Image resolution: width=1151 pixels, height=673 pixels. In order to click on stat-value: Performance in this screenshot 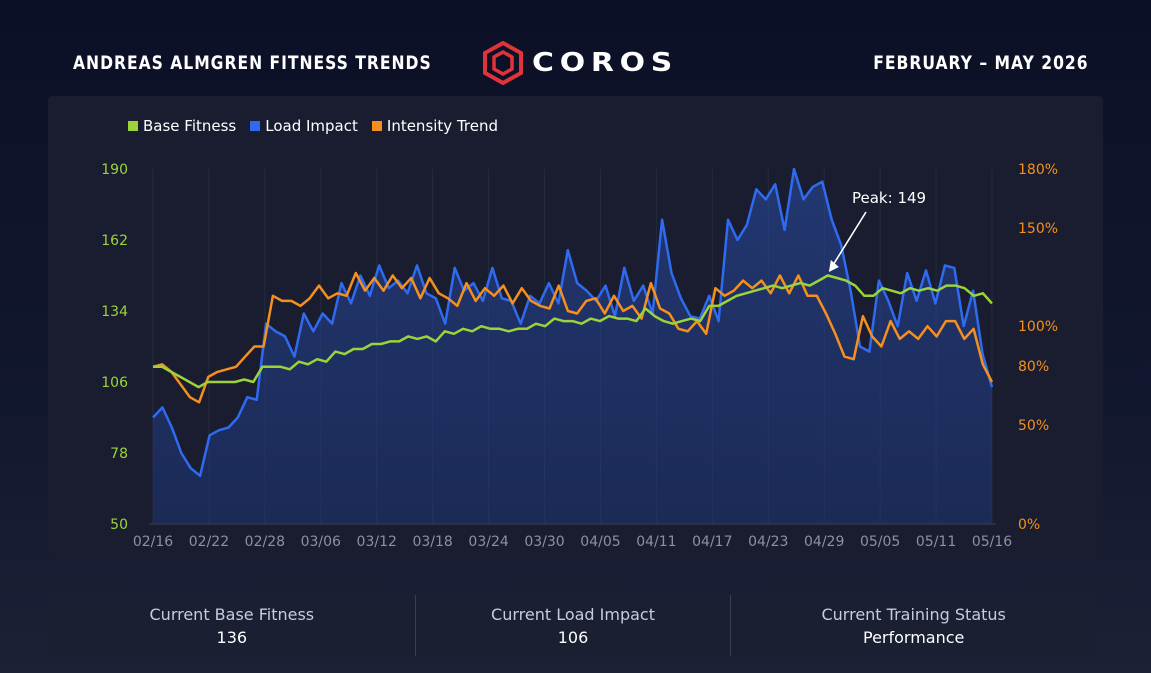, I will do `click(913, 637)`.